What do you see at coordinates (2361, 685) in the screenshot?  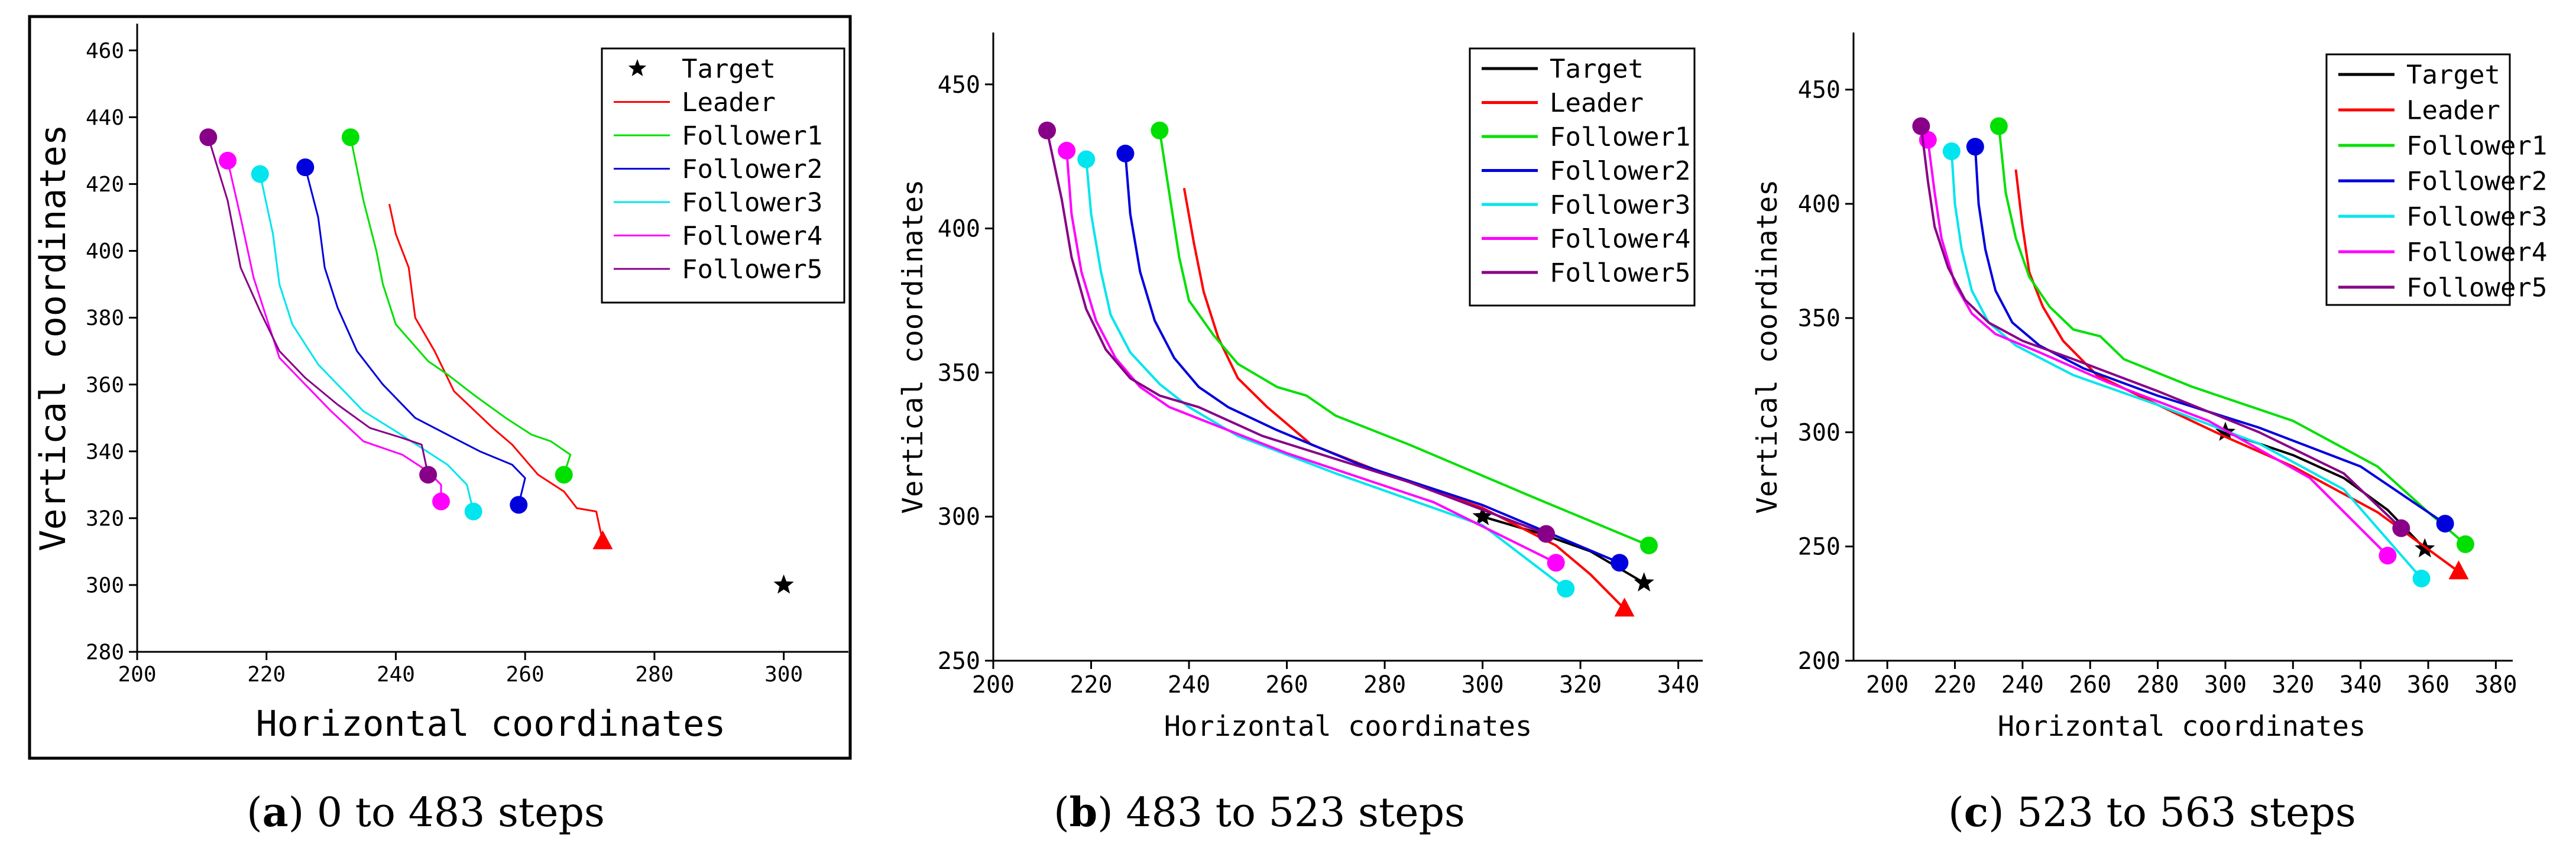 I see `x-tick-label: 340` at bounding box center [2361, 685].